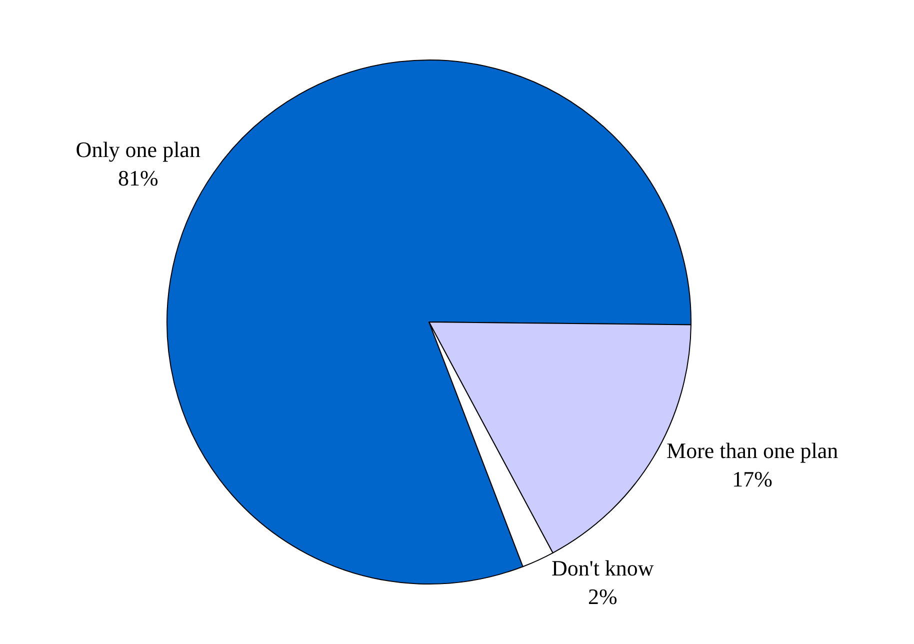  I want to click on data-label: 2%, so click(603, 597).